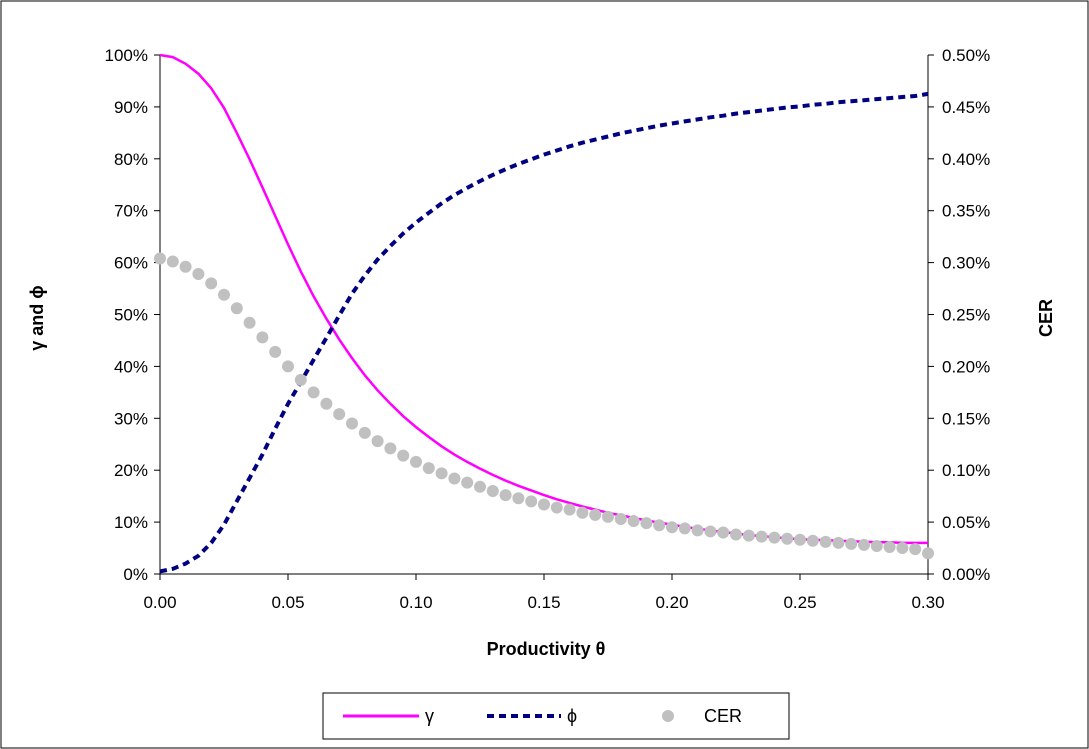  What do you see at coordinates (159, 602) in the screenshot?
I see `x-tick-label: 0.00` at bounding box center [159, 602].